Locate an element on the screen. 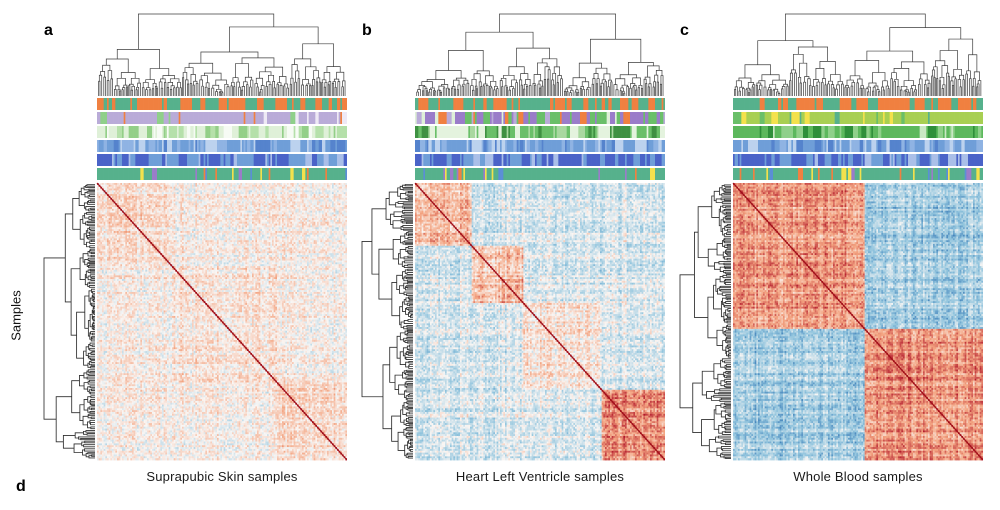  y-axis-label-samples: Samples is located at coordinates (16, 315).